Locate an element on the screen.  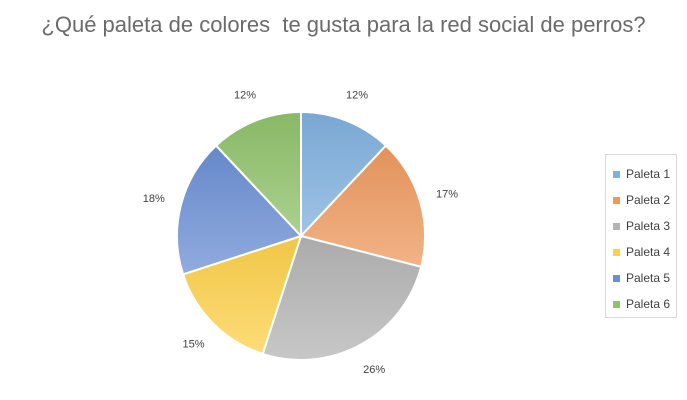
legend-item-4: Paleta 4 is located at coordinates (641, 252).